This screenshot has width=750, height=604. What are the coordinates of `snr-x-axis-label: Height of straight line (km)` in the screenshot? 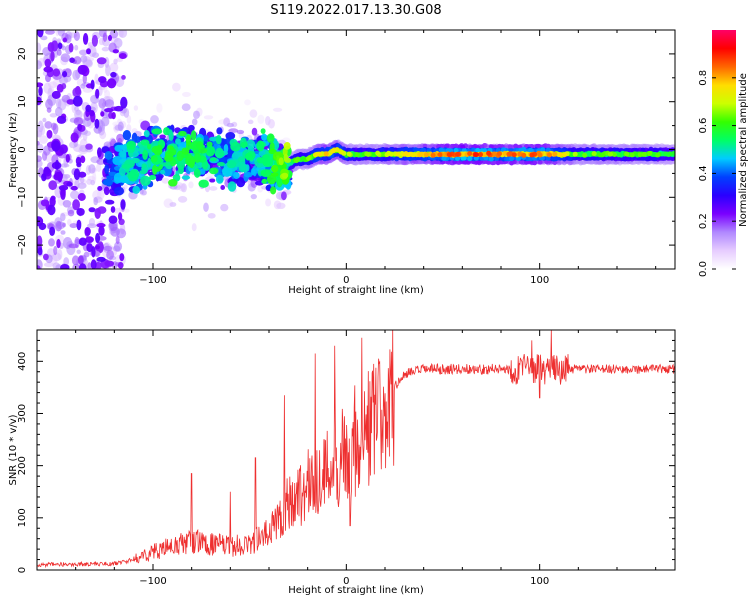 It's located at (356, 590).